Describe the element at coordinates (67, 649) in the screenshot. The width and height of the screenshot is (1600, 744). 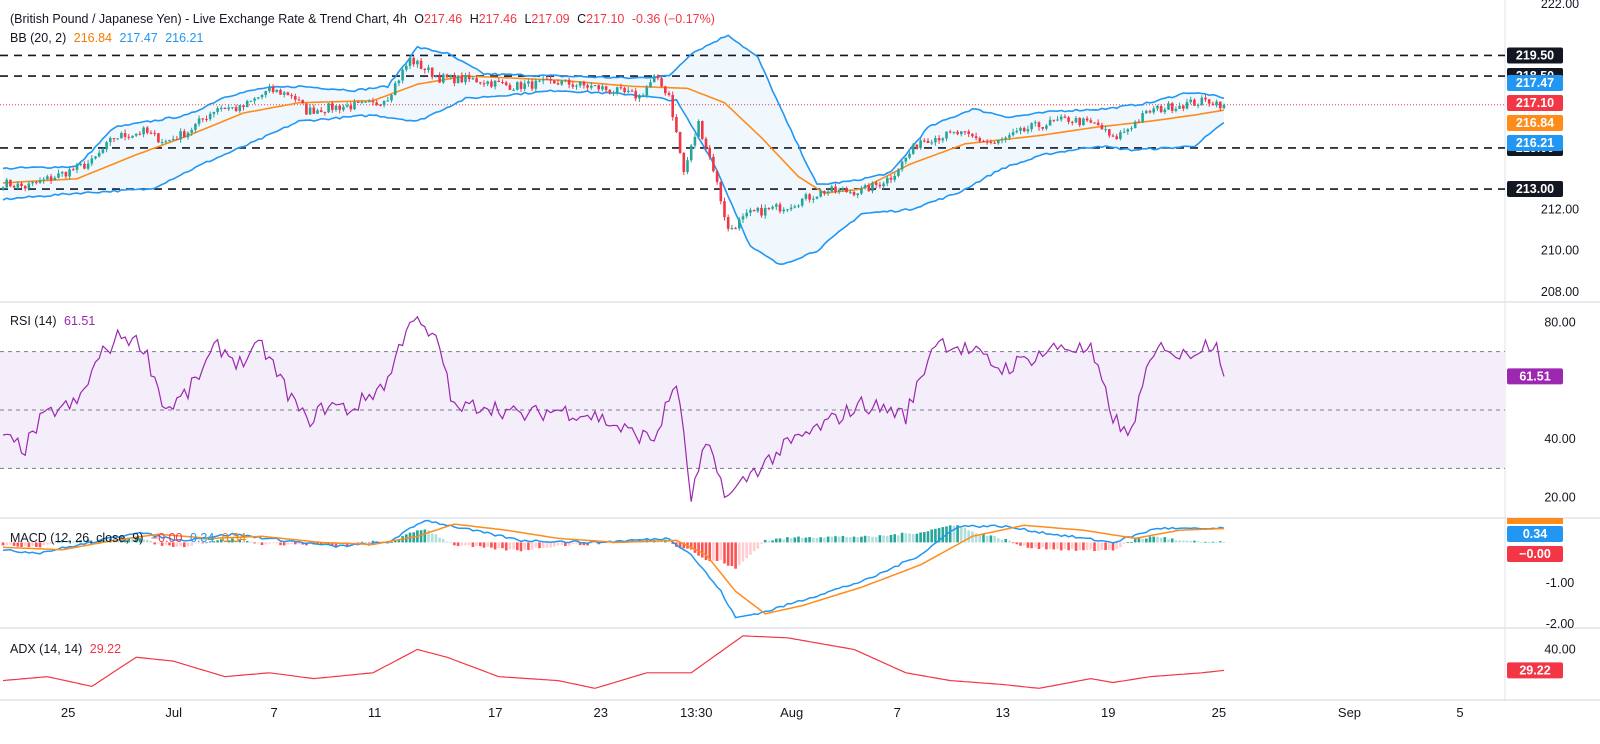
I see `adx-legend: ADX (14, 14) 29.22` at that location.